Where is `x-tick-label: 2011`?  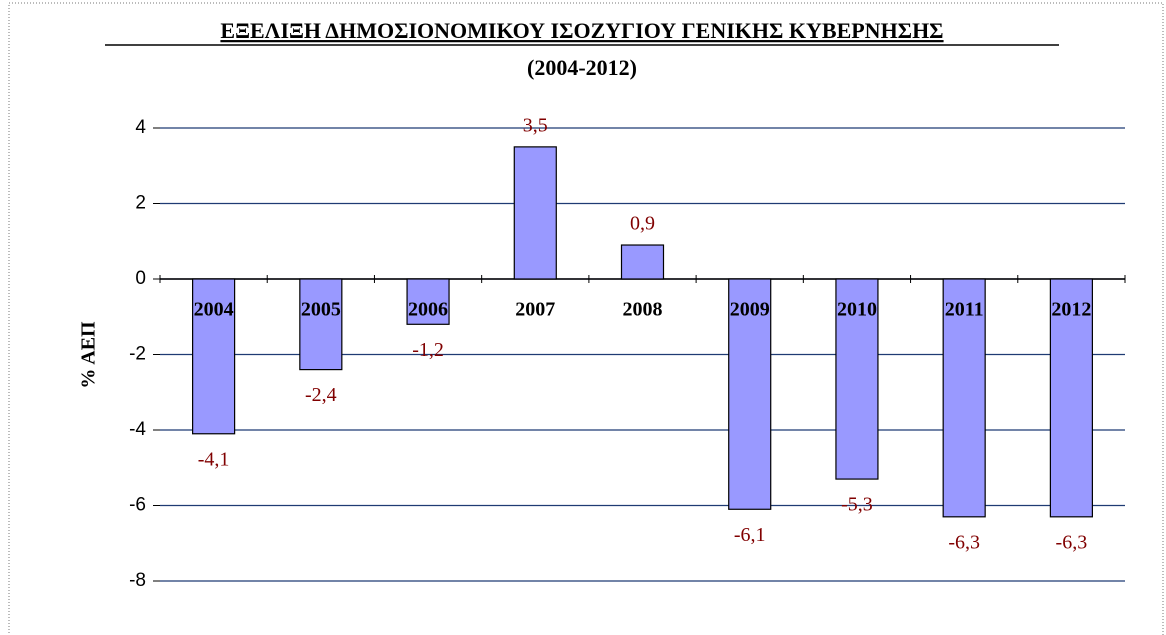
x-tick-label: 2011 is located at coordinates (964, 310).